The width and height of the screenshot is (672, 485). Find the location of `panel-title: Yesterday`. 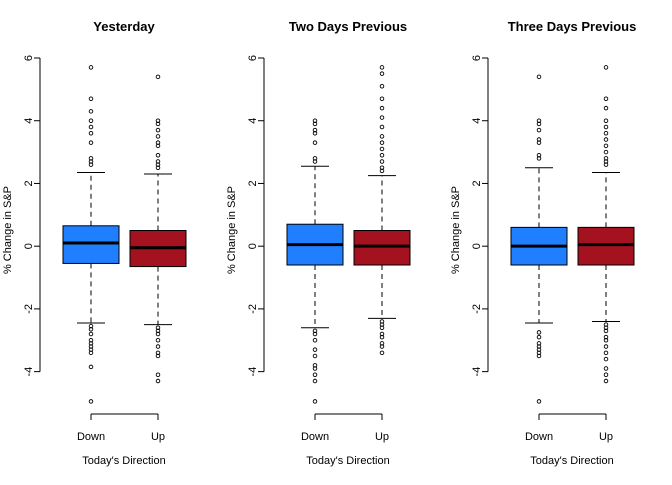

panel-title: Yesterday is located at coordinates (124, 26).